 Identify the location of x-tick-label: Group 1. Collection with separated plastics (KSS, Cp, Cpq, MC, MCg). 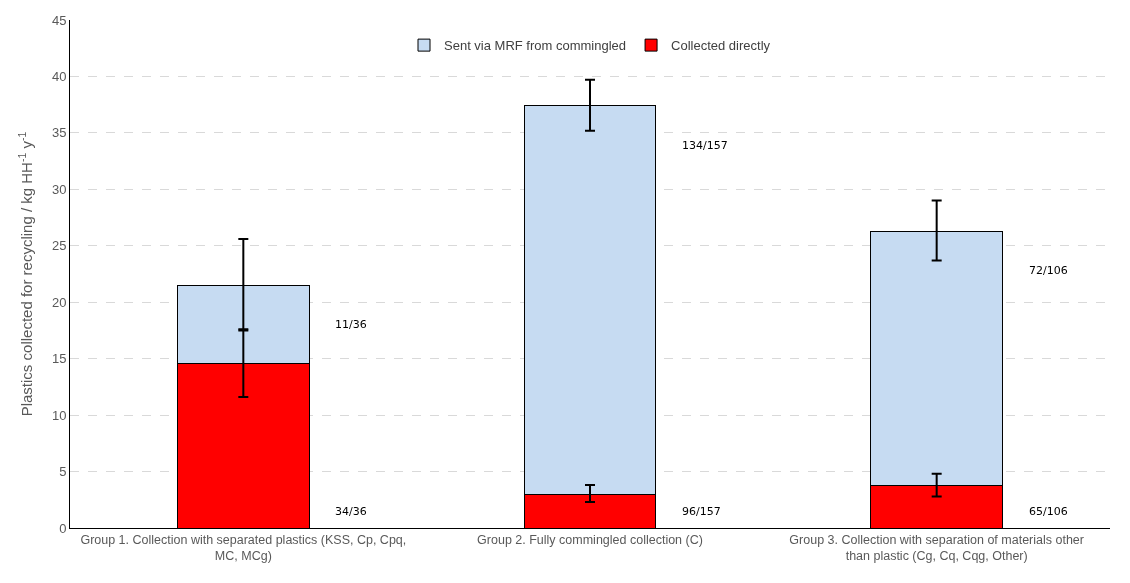
(243, 548).